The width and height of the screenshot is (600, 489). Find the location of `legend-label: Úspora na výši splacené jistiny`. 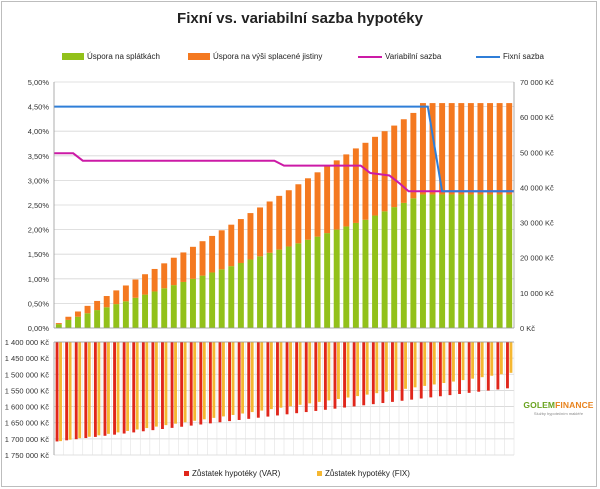

legend-label: Úspora na výši splacené jistiny is located at coordinates (268, 56).